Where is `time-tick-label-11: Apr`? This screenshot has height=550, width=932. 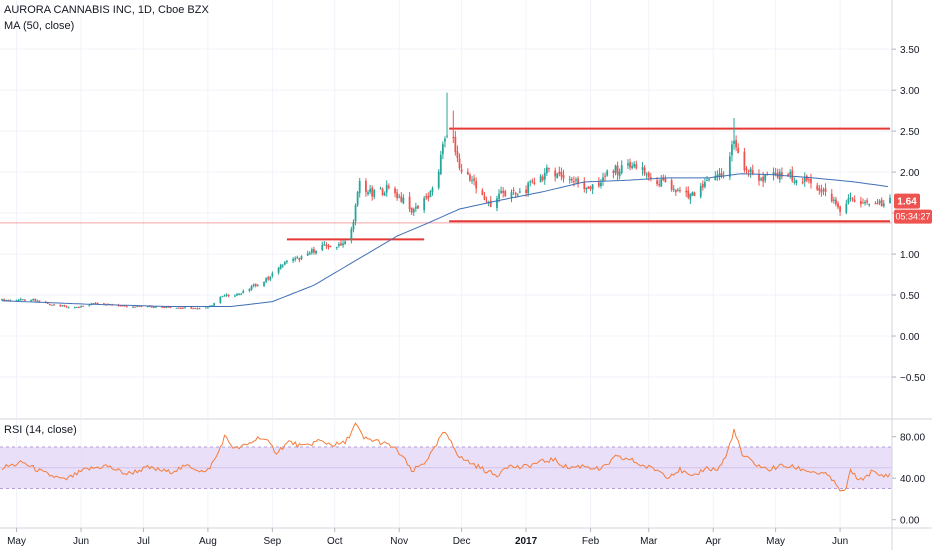
time-tick-label-11: Apr is located at coordinates (713, 541).